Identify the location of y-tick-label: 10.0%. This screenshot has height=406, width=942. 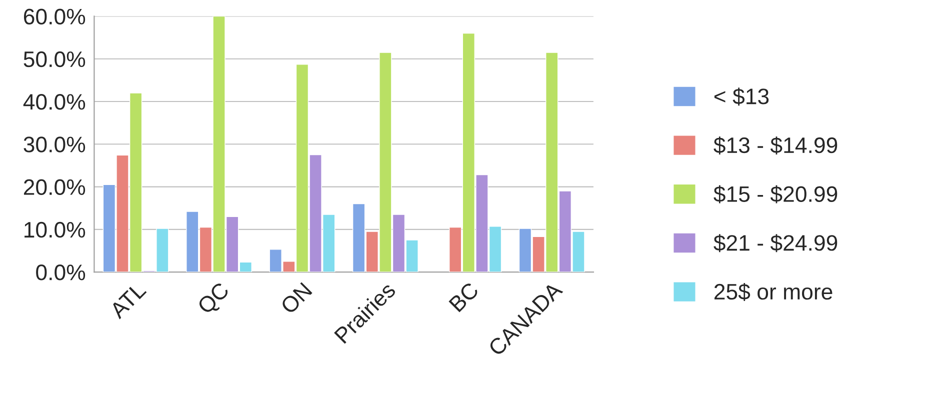
(55, 230).